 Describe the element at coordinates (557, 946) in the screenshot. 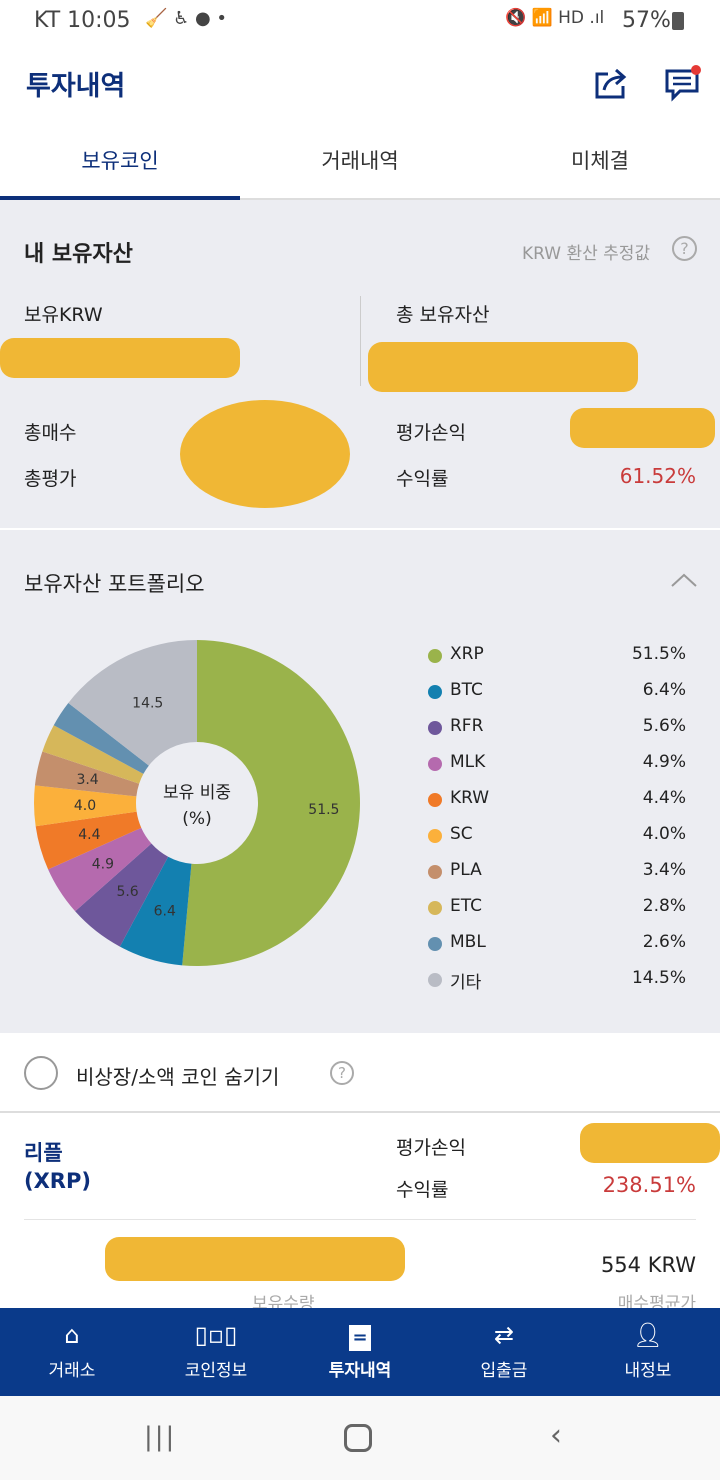

I see `legend-item: MBL 2.6%` at that location.